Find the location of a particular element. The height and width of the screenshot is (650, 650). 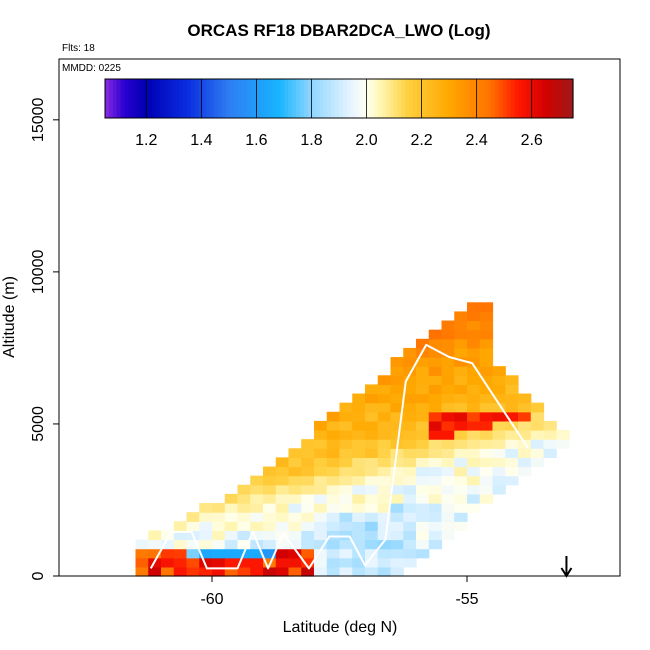

arrow-head-icon is located at coordinates (566, 572).